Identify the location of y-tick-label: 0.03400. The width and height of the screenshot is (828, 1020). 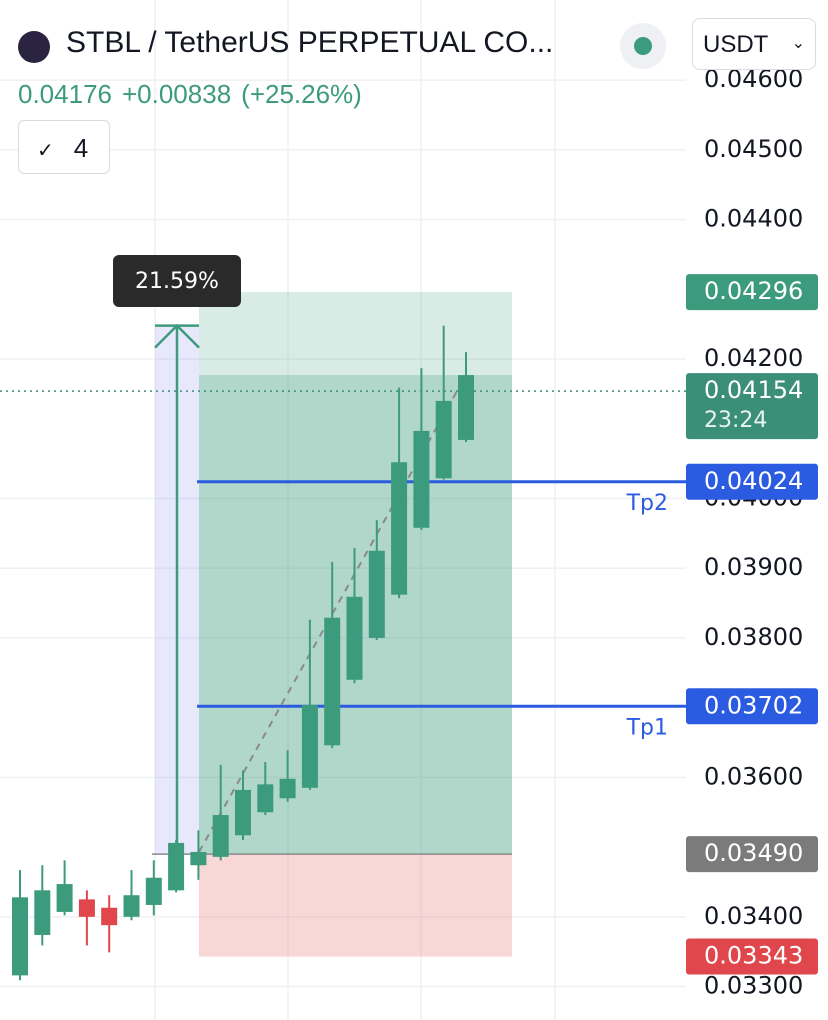
(753, 916).